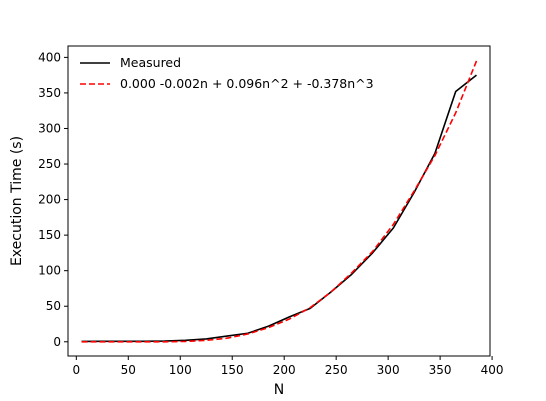 The height and width of the screenshot is (401, 546). What do you see at coordinates (247, 83) in the screenshot?
I see `legend-label-fit: 0.000 -0.002n + 0.096n^2 + -0.378n^3` at bounding box center [247, 83].